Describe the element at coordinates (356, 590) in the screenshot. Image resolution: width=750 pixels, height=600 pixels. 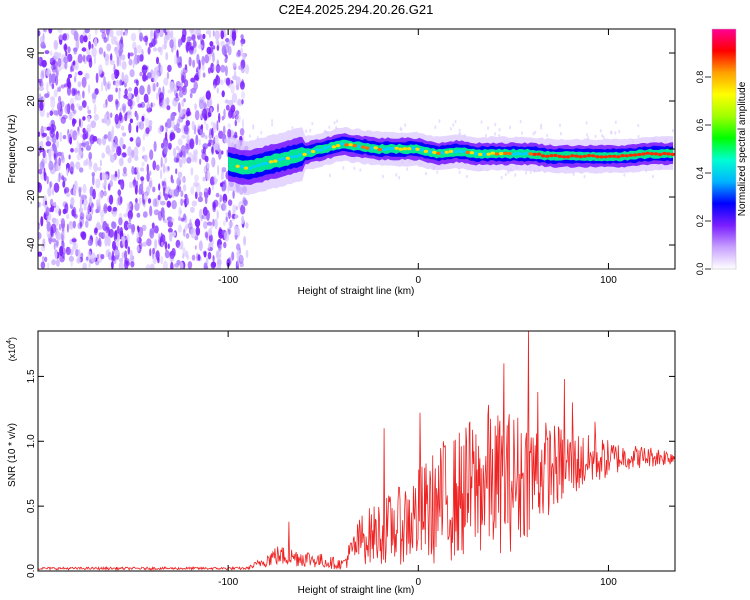
I see `snr-xlabel: Height of straight line (km)` at that location.